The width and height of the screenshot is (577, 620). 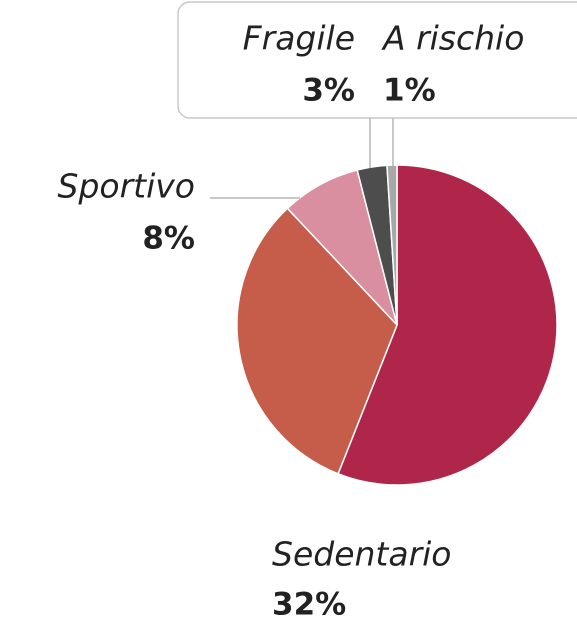 I want to click on value-label: 1%, so click(x=409, y=91).